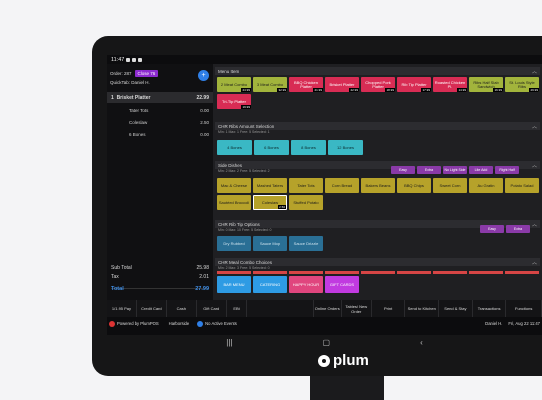  What do you see at coordinates (351, 360) in the screenshot?
I see `brand-name: plum` at bounding box center [351, 360].